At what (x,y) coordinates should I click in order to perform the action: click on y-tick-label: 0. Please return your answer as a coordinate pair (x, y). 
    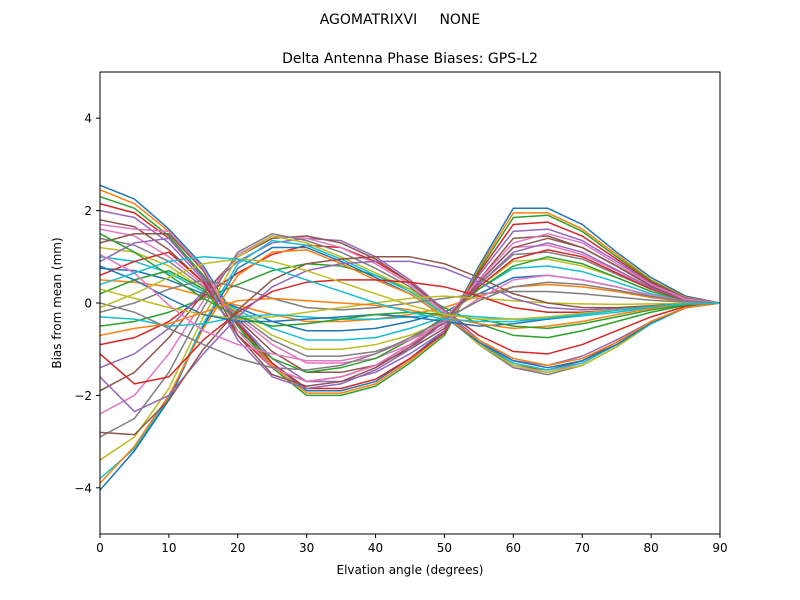
    Looking at the image, I should click on (88, 304).